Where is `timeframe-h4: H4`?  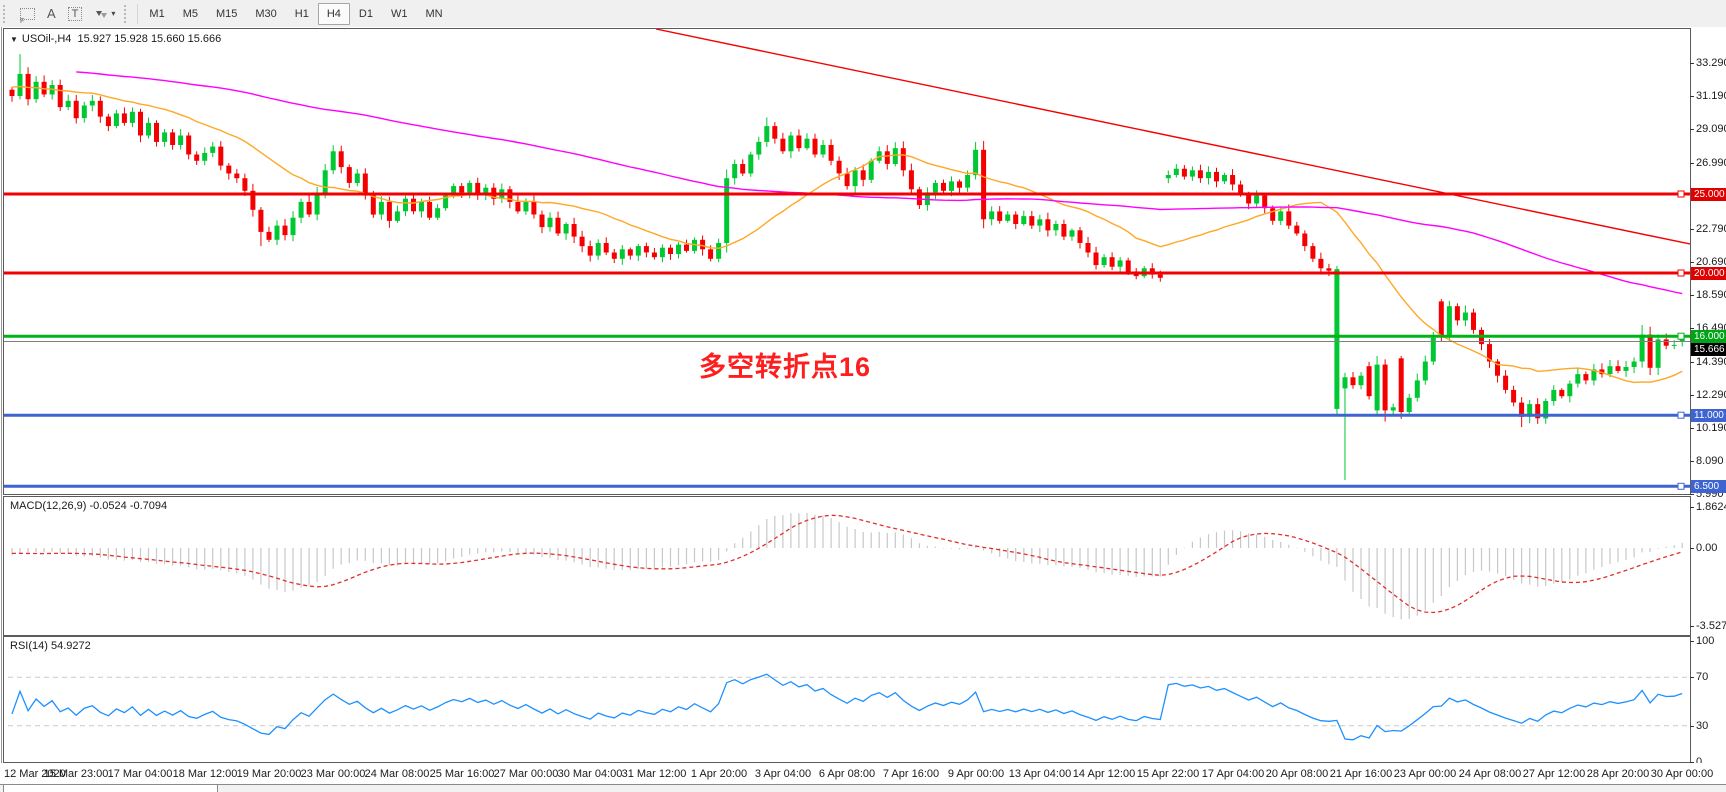 timeframe-h4: H4 is located at coordinates (333, 13).